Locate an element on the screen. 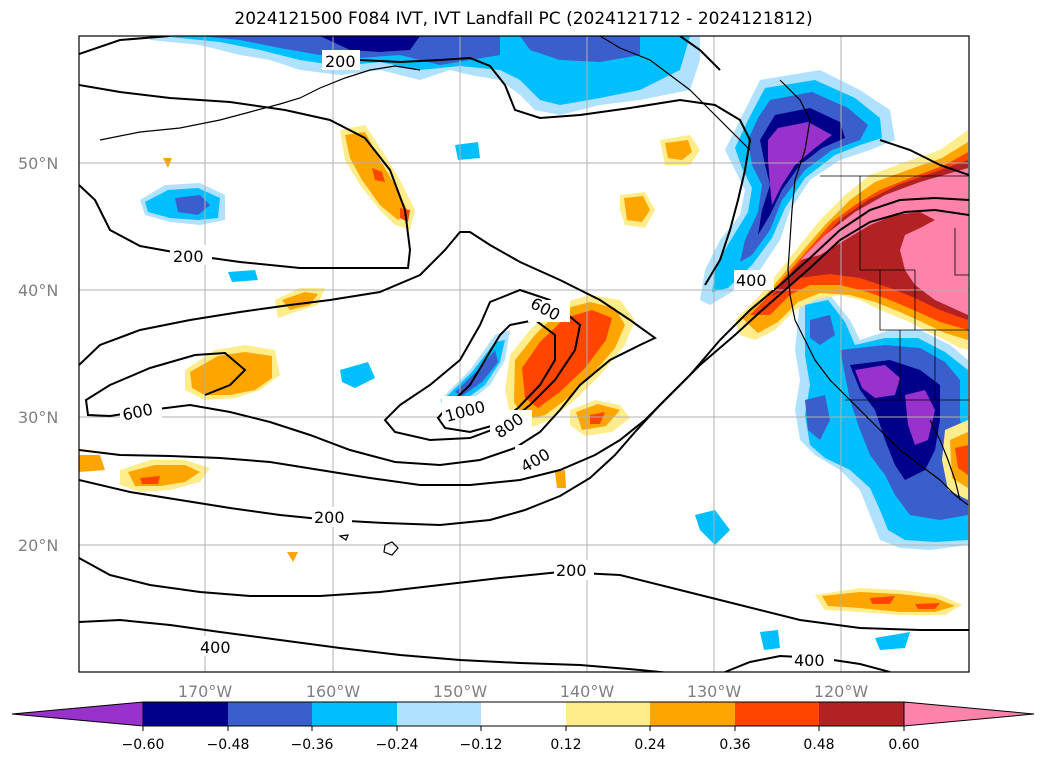  lat-label: 50°N is located at coordinates (38, 163).